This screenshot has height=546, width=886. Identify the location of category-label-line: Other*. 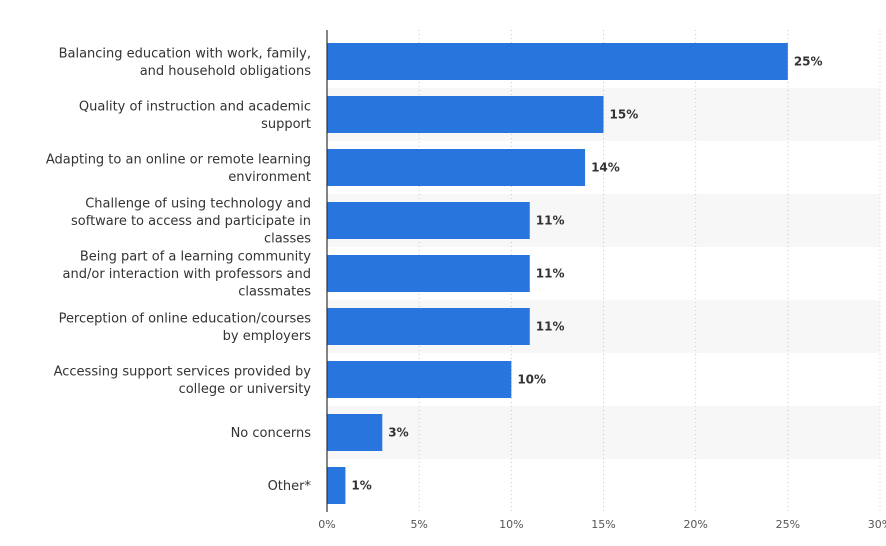
(290, 486).